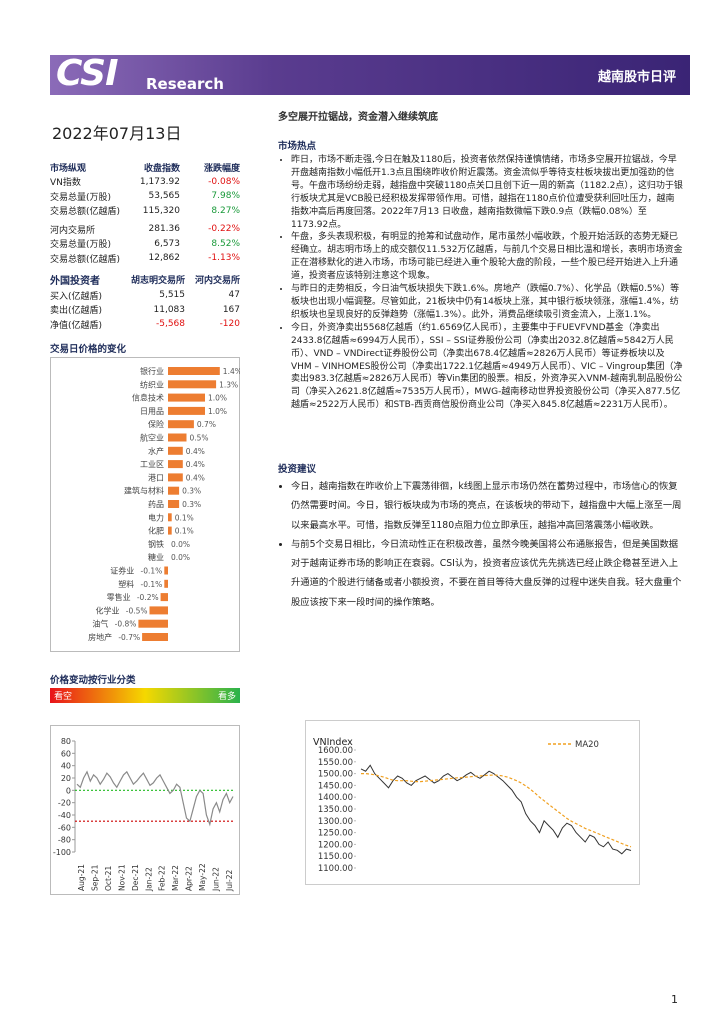 Image resolution: width=728 pixels, height=1032 pixels. I want to click on y-tick-label: 1550.00, so click(335, 763).